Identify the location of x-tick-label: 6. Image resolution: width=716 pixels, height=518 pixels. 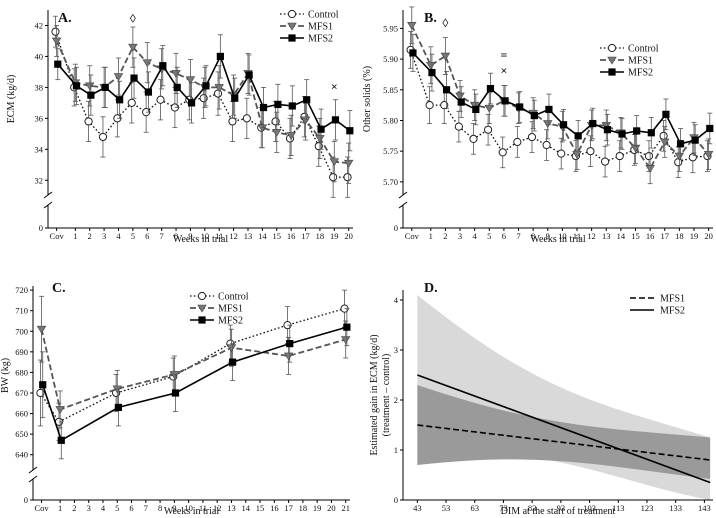
(131, 508).